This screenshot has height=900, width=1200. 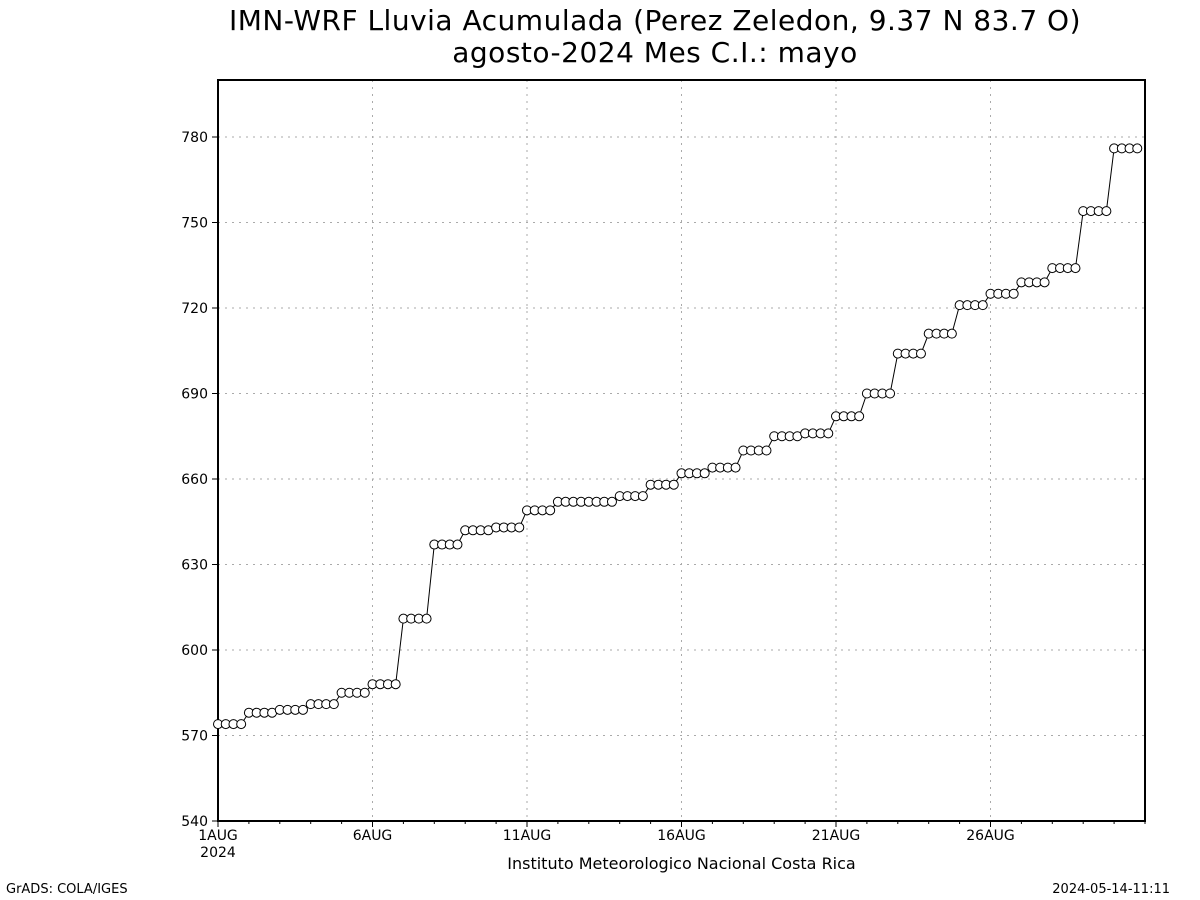 What do you see at coordinates (194, 138) in the screenshot?
I see `y-tick-label: 780` at bounding box center [194, 138].